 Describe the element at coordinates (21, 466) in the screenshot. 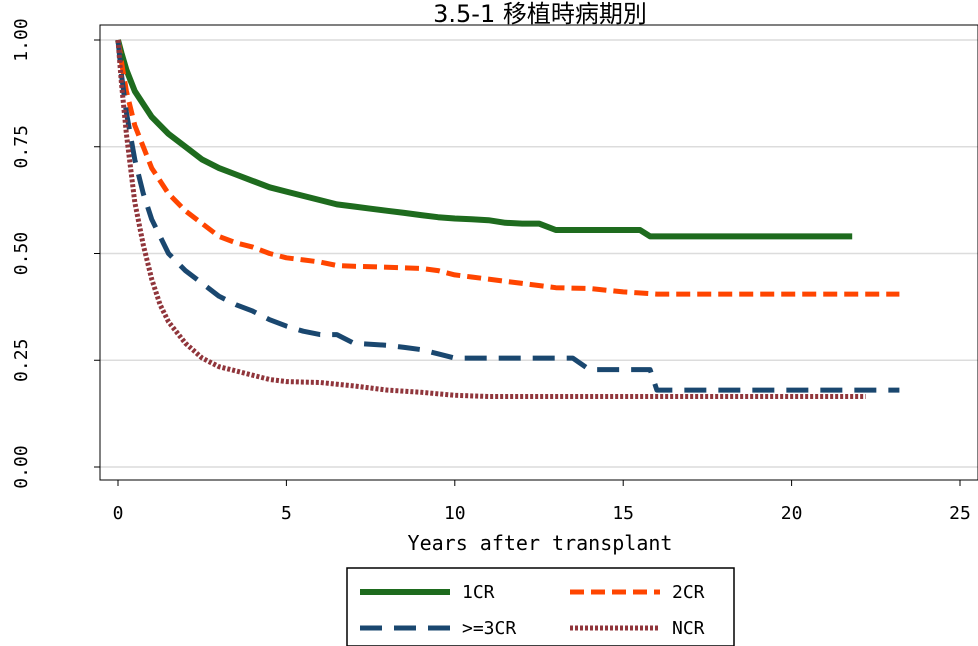

I see `y-tick-label-0: 0.00` at that location.